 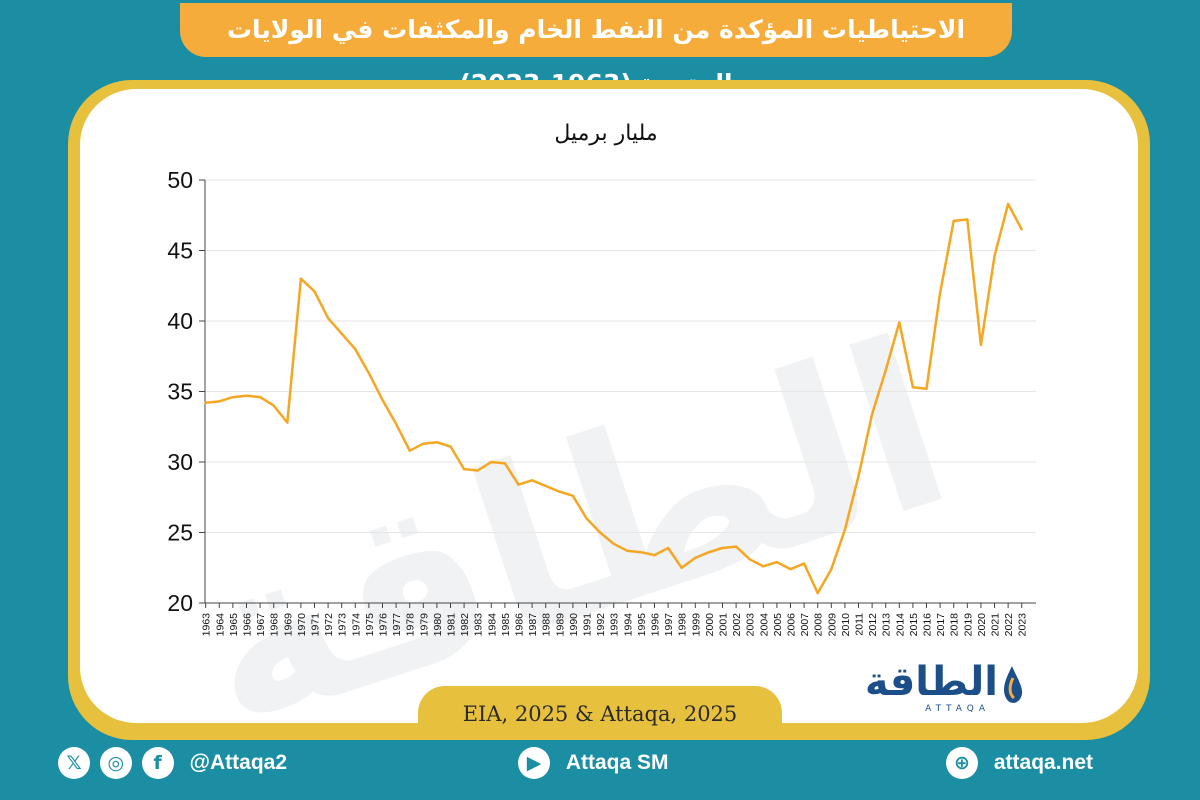 What do you see at coordinates (411, 625) in the screenshot?
I see `x-tick-label: 1978` at bounding box center [411, 625].